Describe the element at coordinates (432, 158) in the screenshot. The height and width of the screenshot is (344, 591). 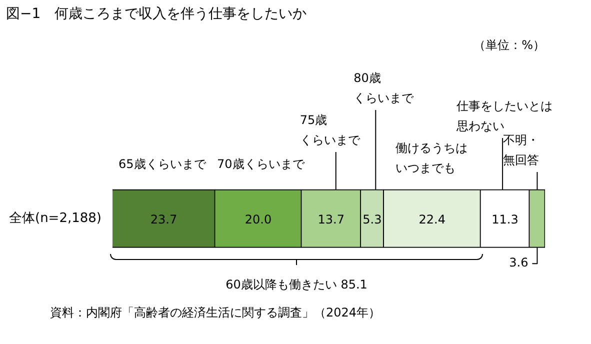
I see `series-label: 働けるうちはいつまでも` at that location.